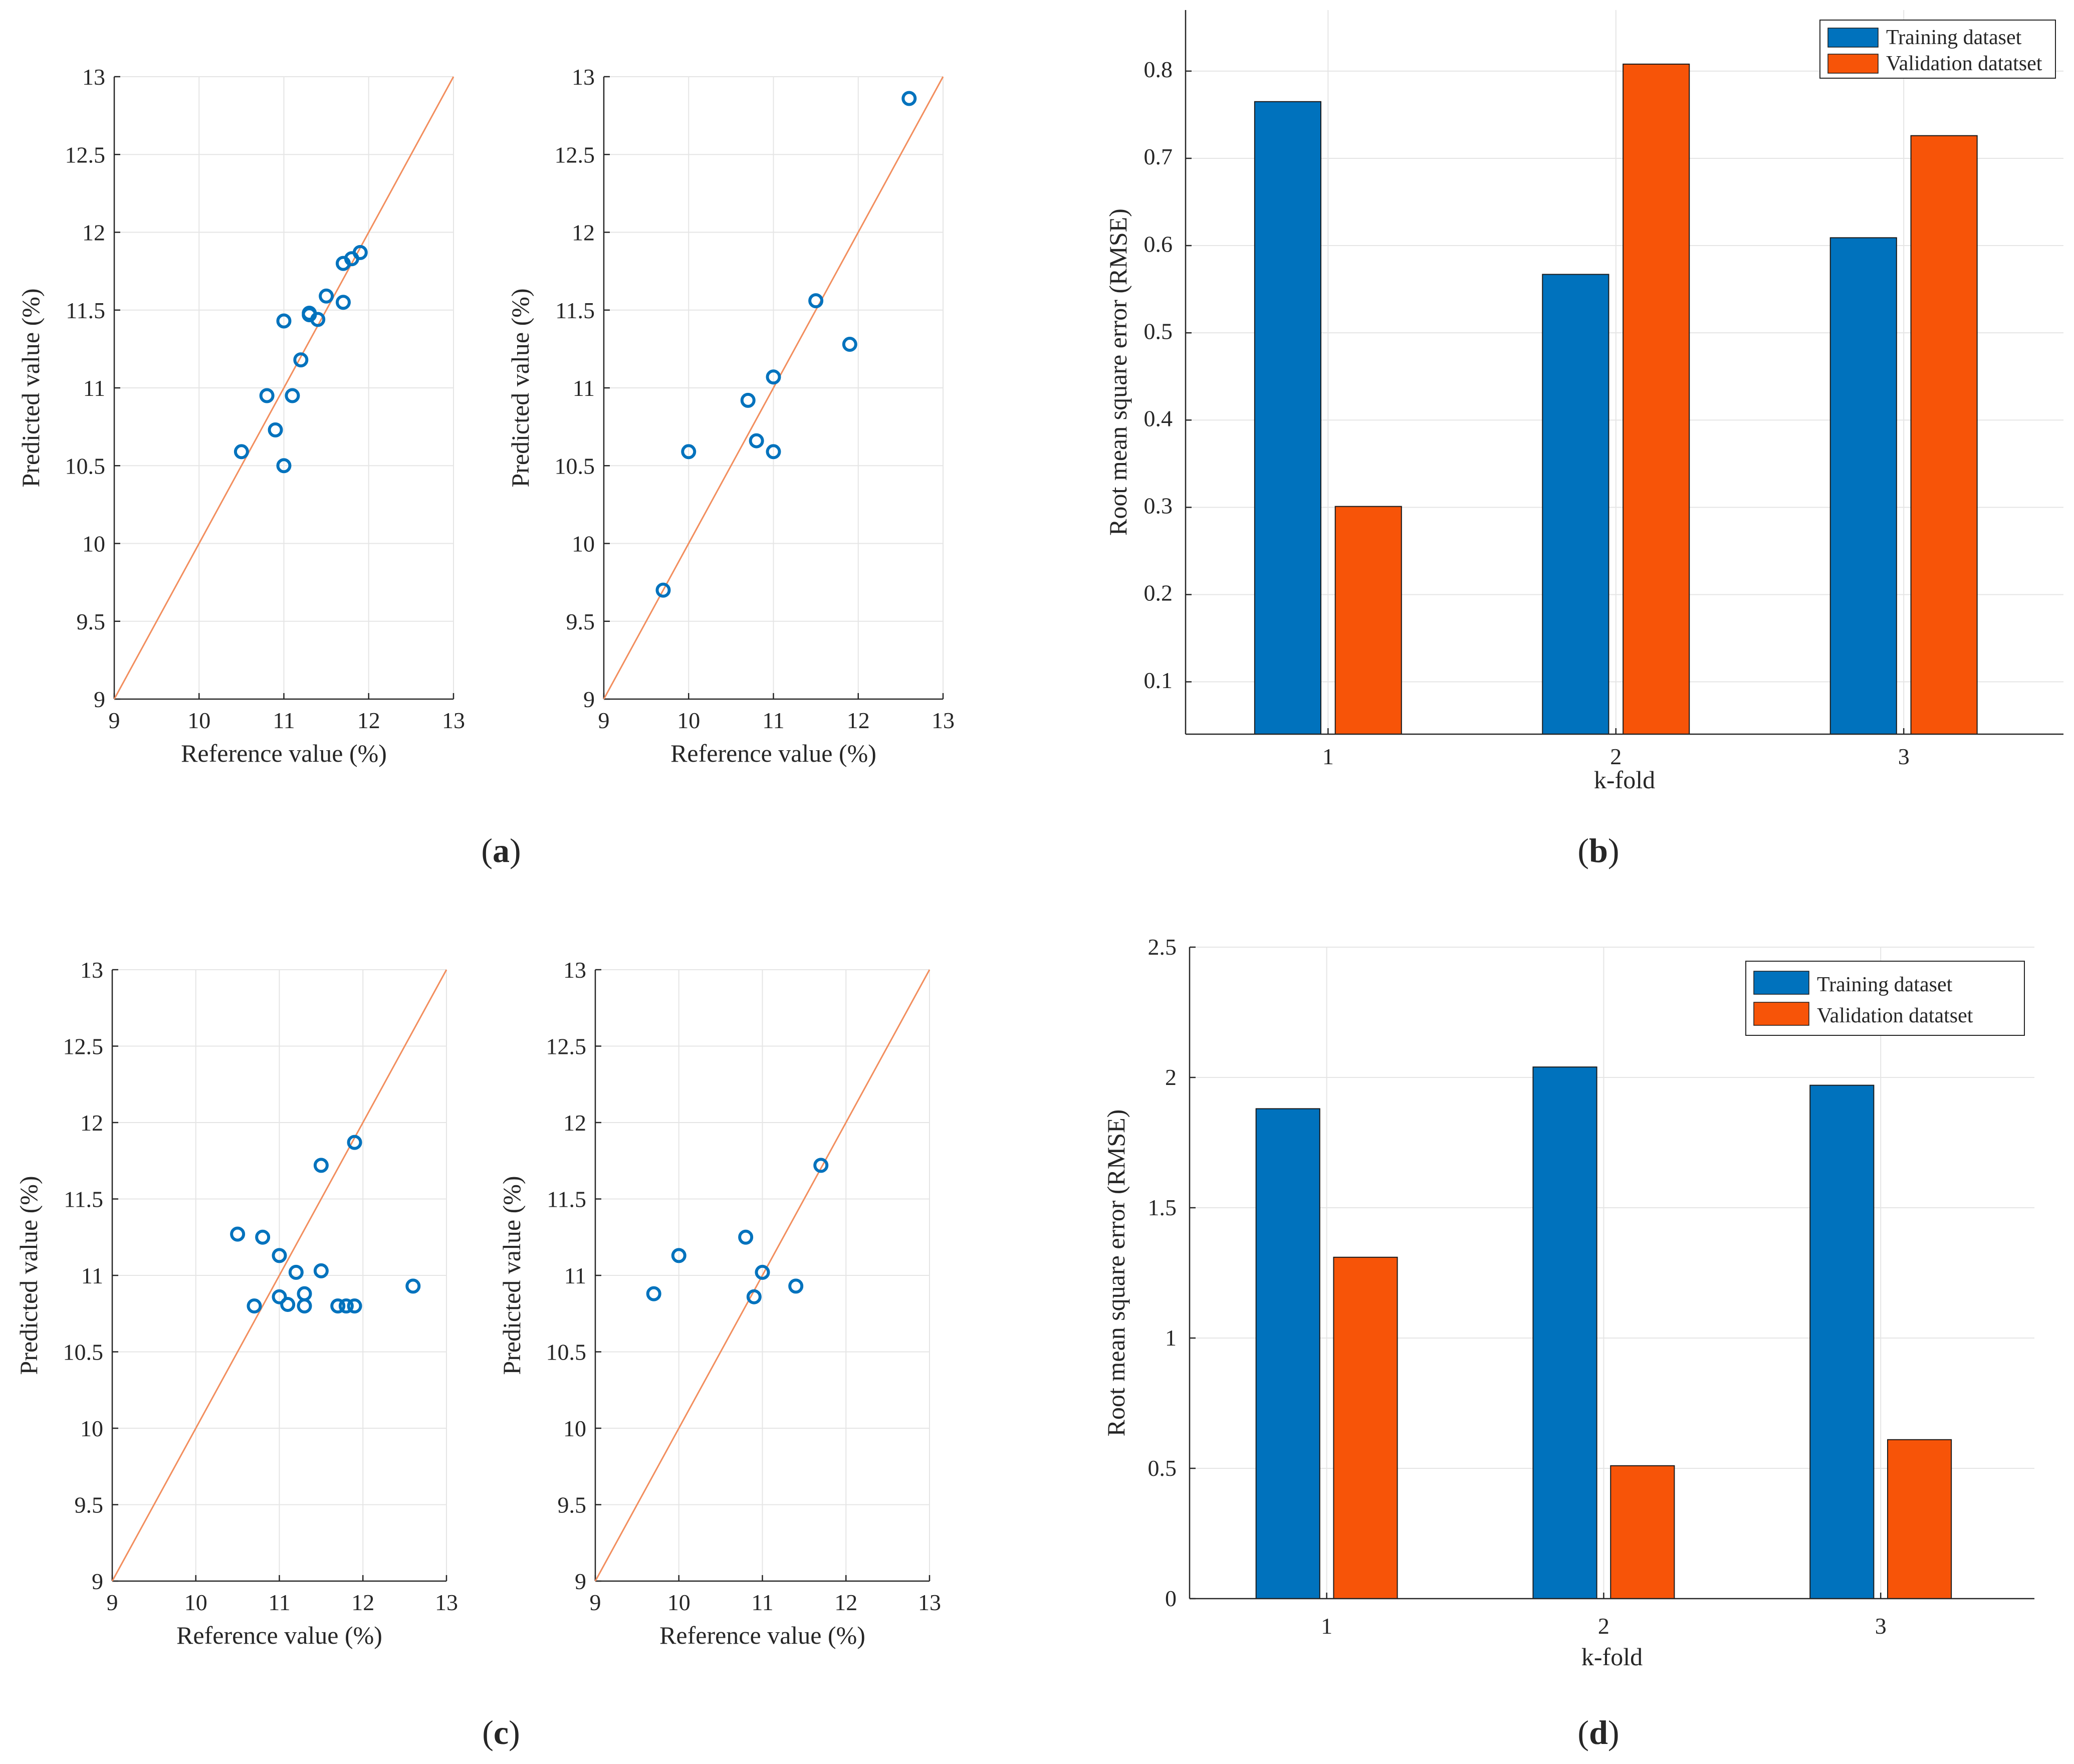 The height and width of the screenshot is (1764, 2074). I want to click on panel-label-a: (a), so click(501, 850).